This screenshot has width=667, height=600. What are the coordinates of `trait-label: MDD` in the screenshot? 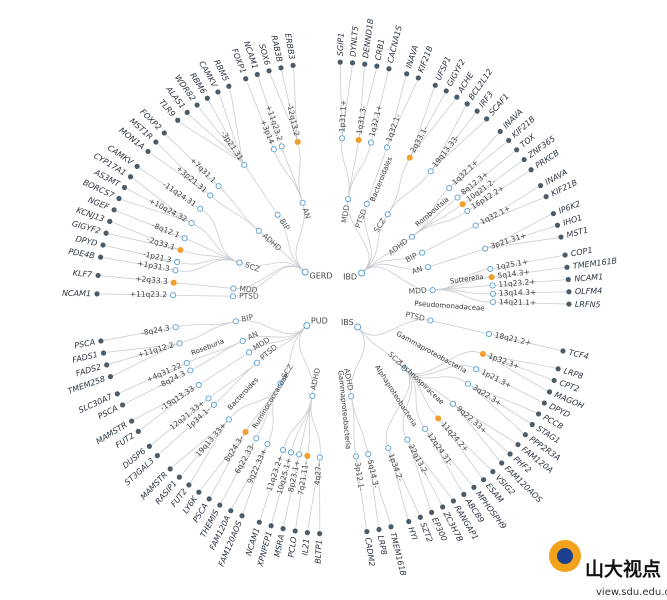 It's located at (346, 213).